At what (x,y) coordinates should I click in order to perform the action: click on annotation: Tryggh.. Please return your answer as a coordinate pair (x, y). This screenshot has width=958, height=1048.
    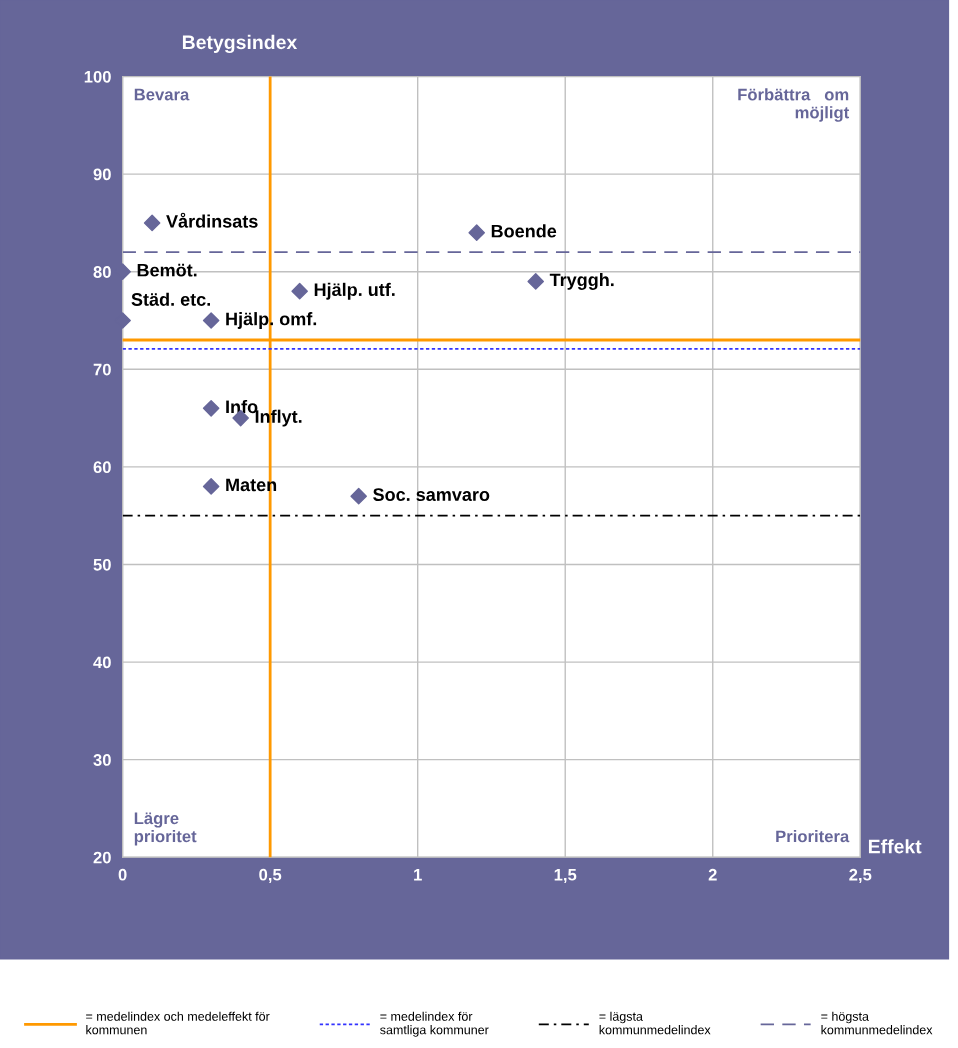
    Looking at the image, I should click on (581, 281).